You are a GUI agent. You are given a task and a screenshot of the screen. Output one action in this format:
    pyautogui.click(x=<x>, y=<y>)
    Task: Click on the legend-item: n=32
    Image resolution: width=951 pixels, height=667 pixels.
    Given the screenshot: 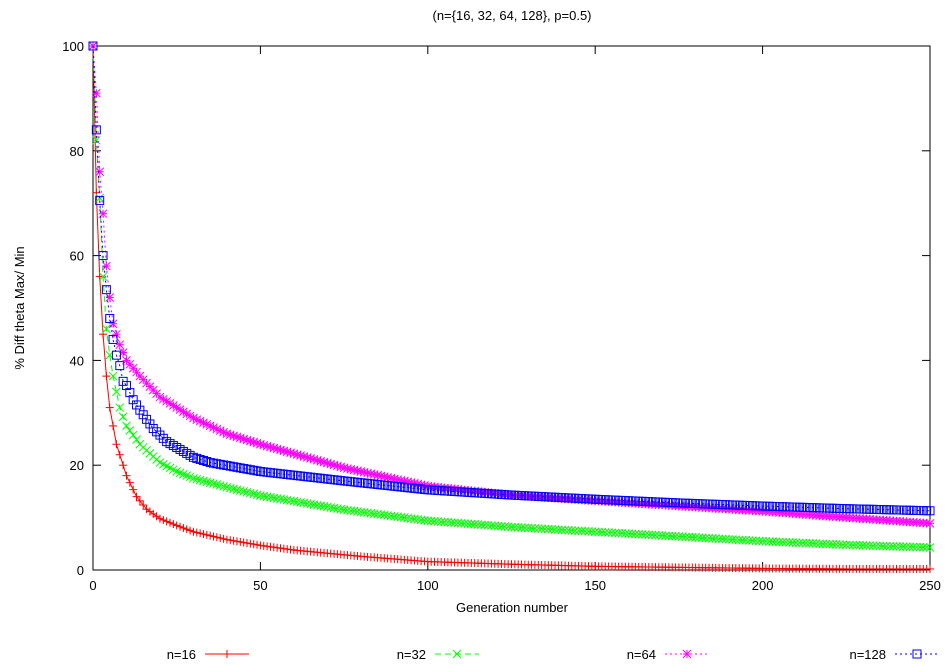 What is the action you would take?
    pyautogui.click(x=438, y=654)
    